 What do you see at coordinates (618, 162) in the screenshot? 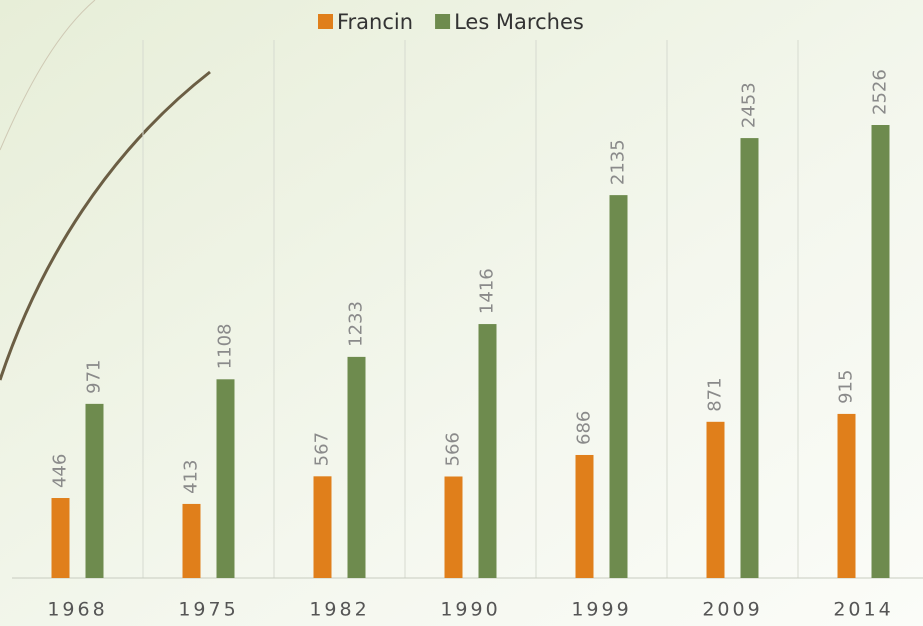
I see `data-label: 2135` at bounding box center [618, 162].